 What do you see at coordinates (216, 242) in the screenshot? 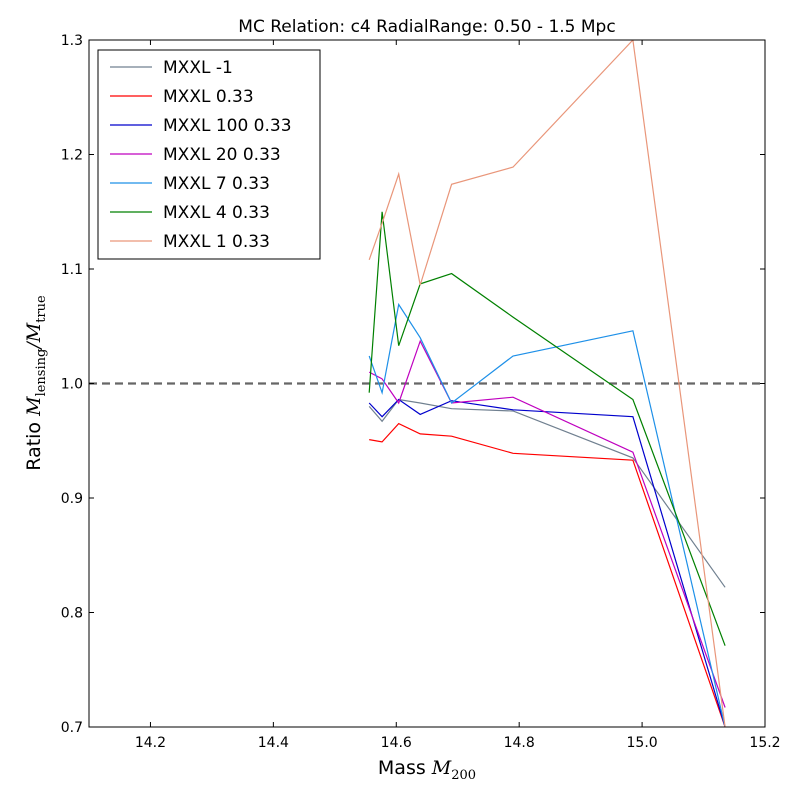
I see `legend-label-6: MXXL 1 0.33` at bounding box center [216, 242].